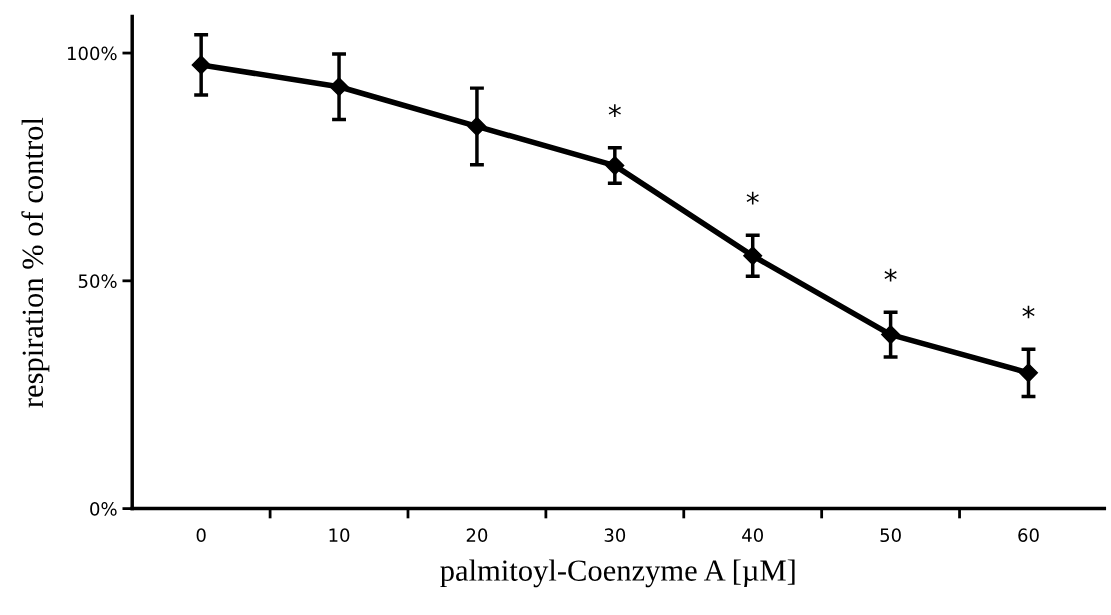  What do you see at coordinates (92, 53) in the screenshot?
I see `y-tick-label: 100%` at bounding box center [92, 53].